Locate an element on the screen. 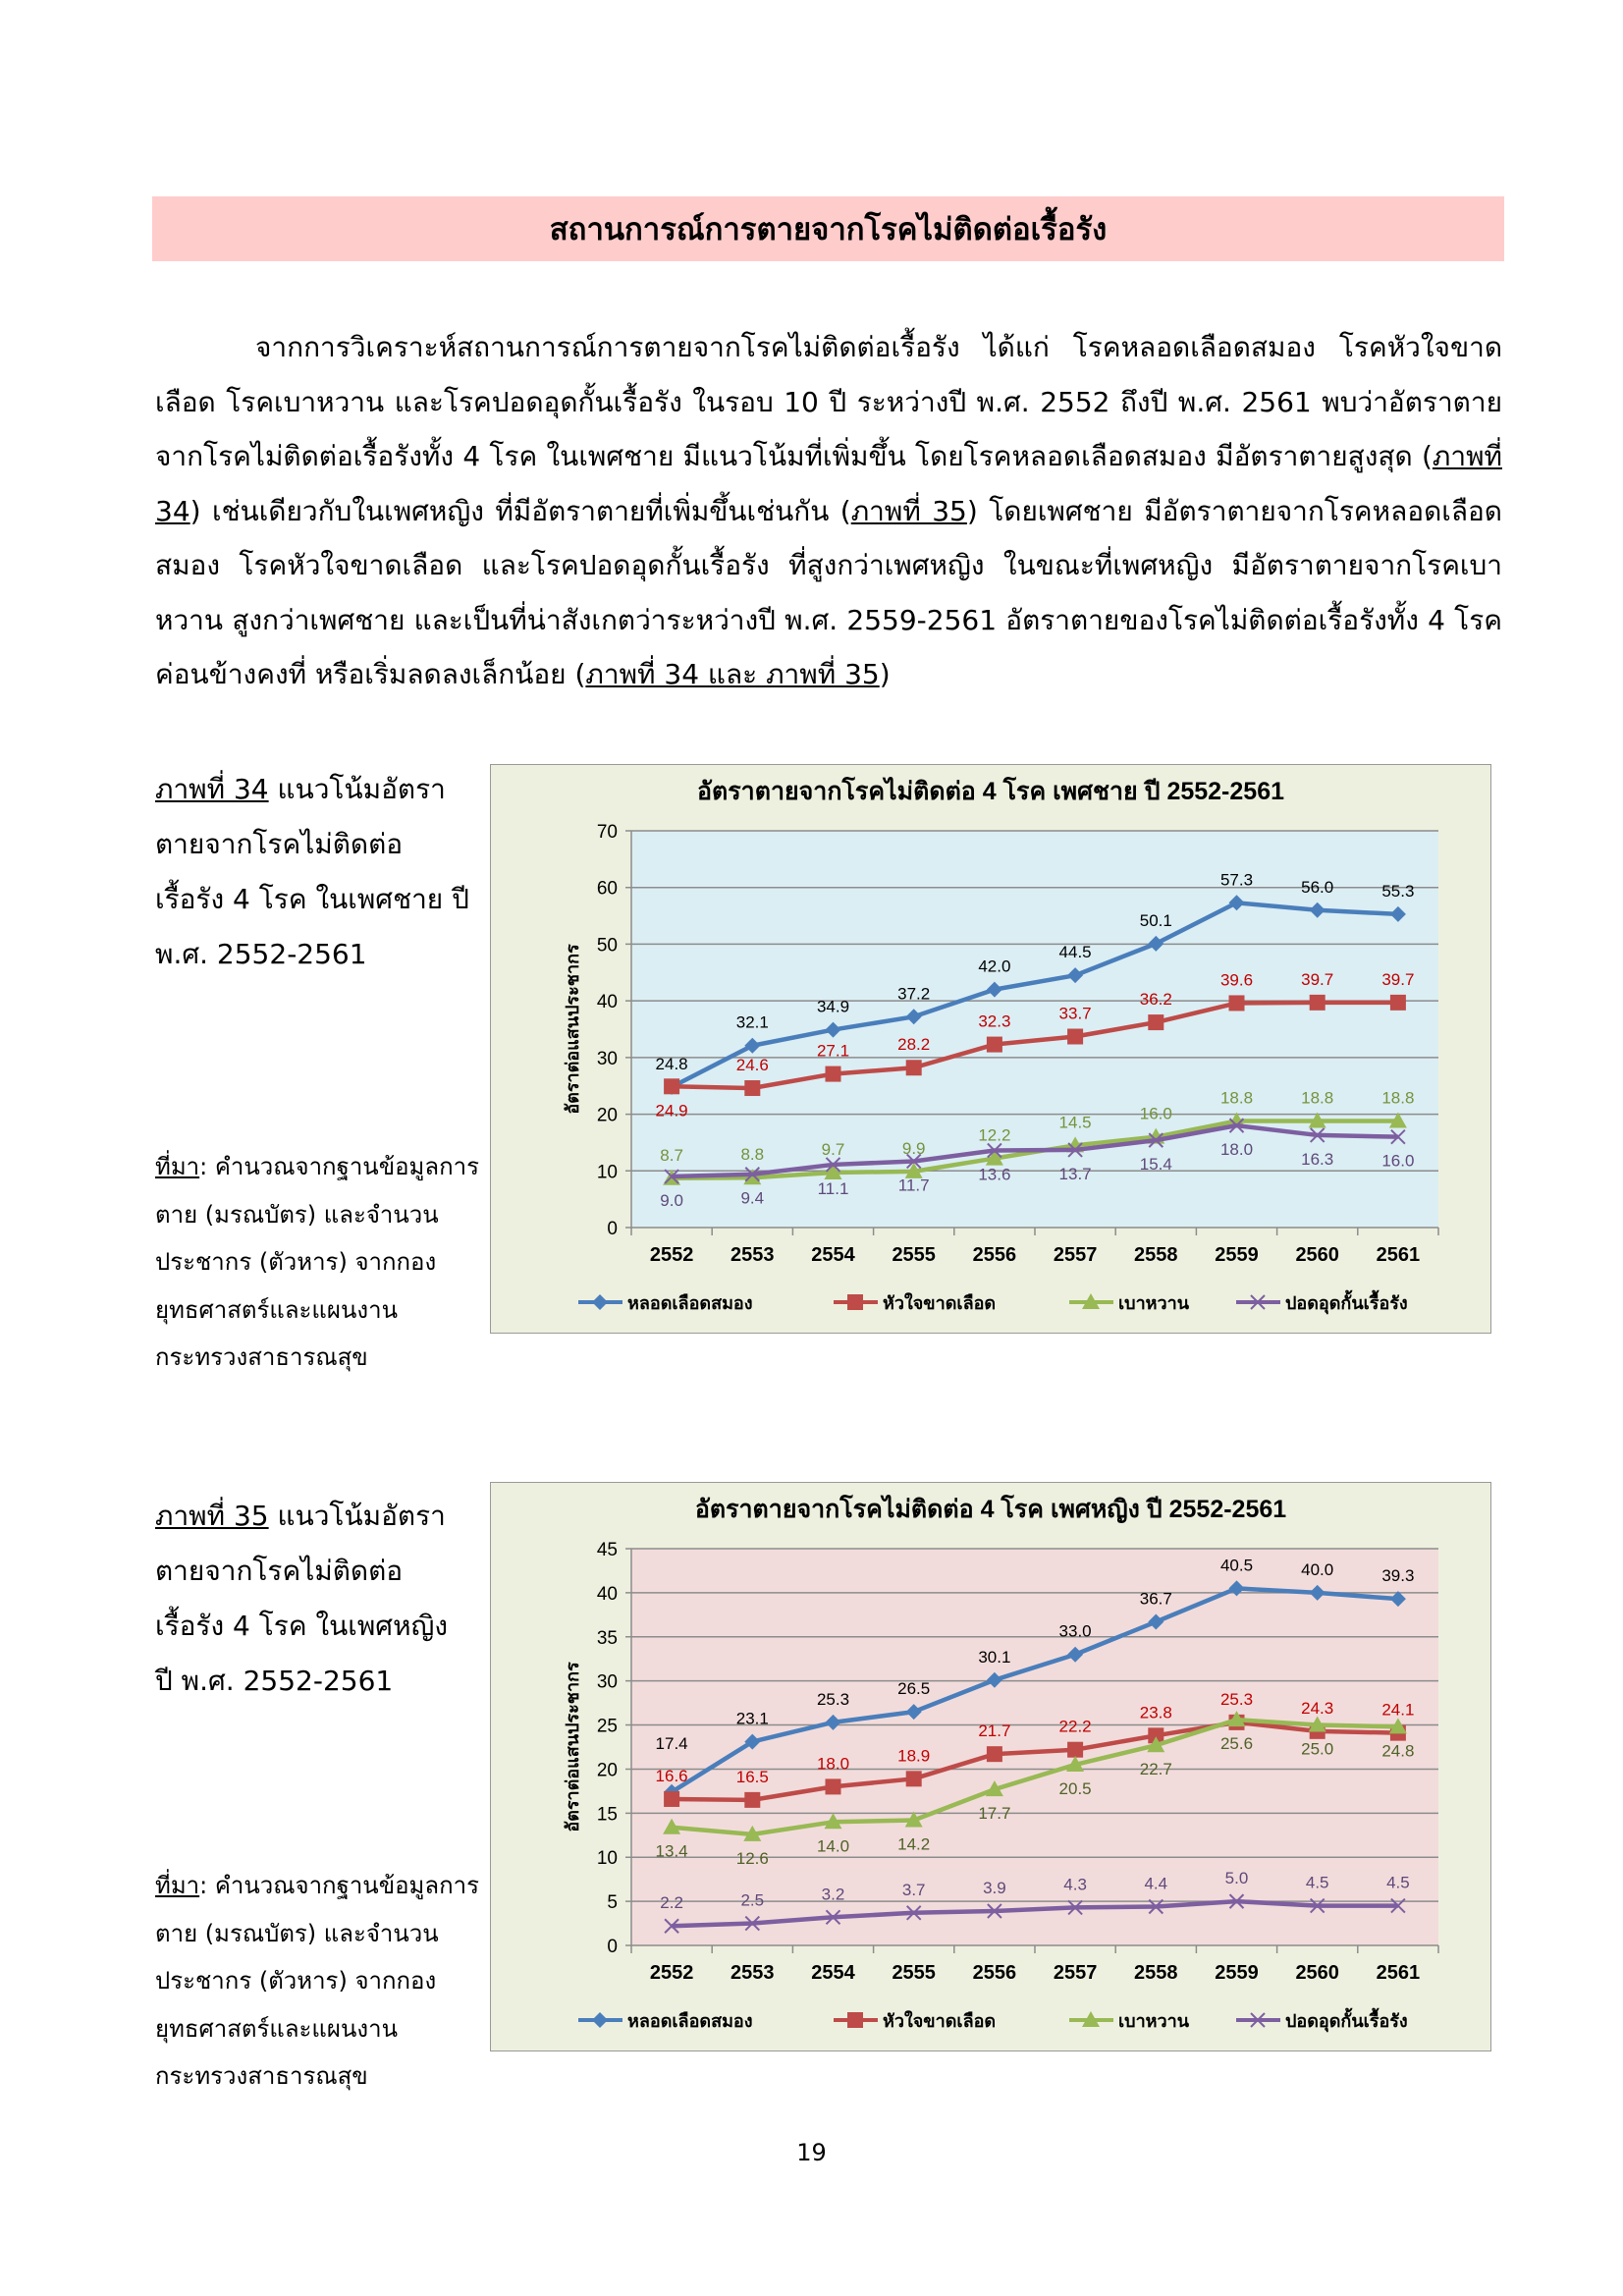 The width and height of the screenshot is (1623, 2296). plot-area is located at coordinates (1034, 1747).